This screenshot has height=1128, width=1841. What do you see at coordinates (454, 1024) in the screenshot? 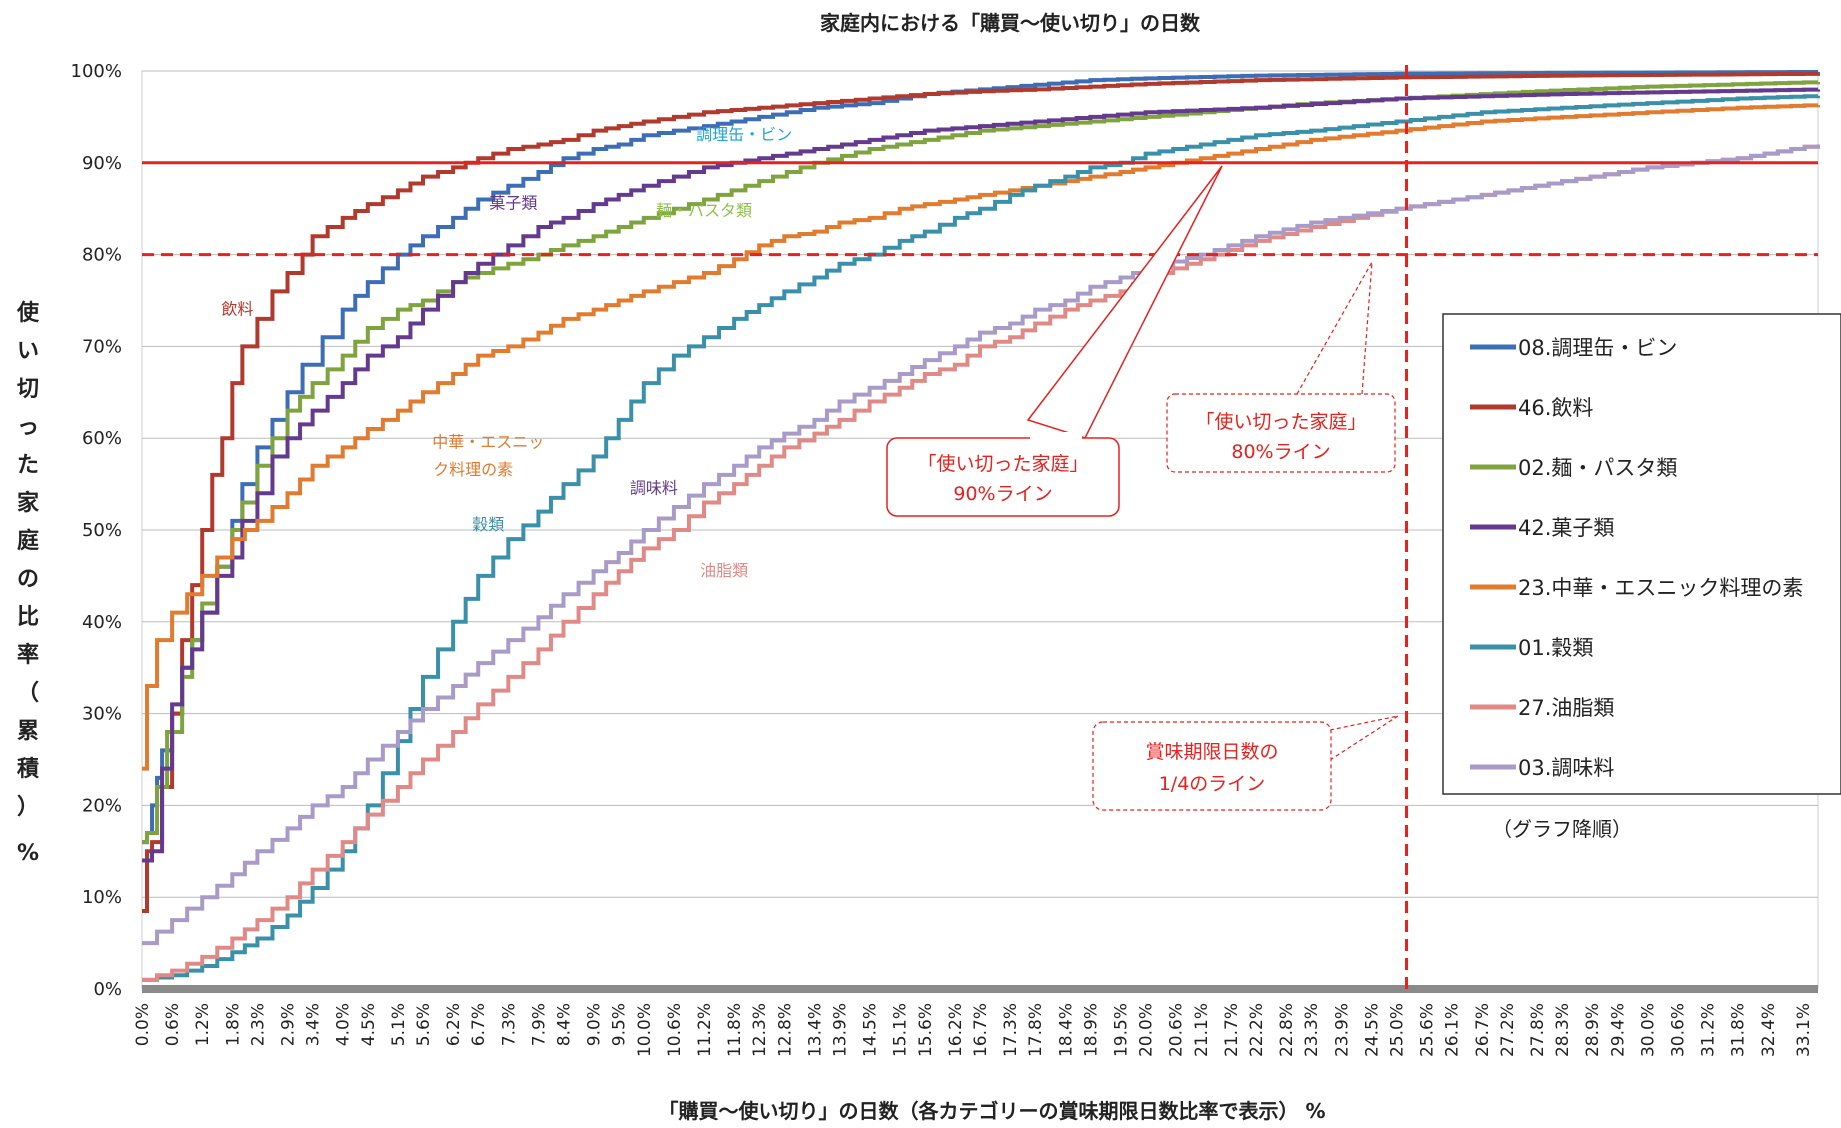
I see `x-tick-label: 6.2%` at bounding box center [454, 1024].